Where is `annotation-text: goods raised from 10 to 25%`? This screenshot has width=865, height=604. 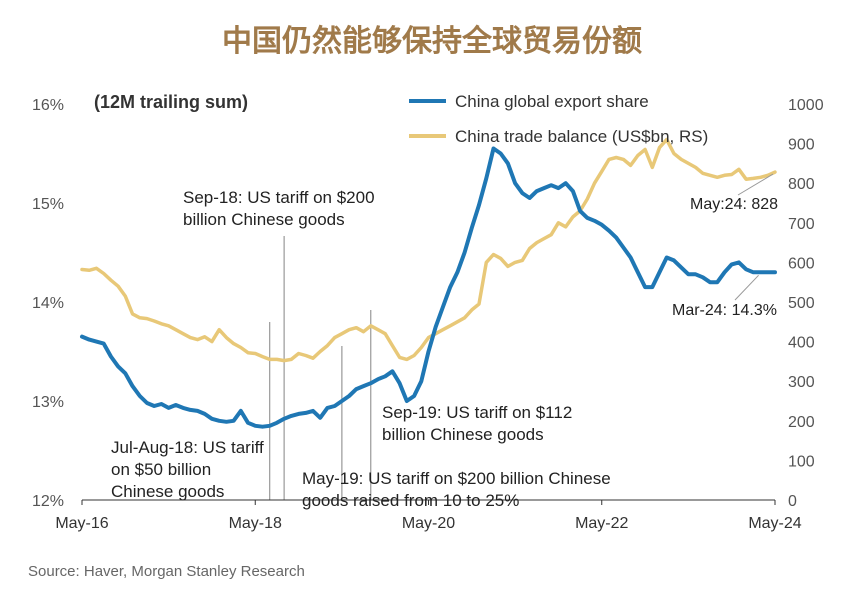
annotation-text: goods raised from 10 to 25% is located at coordinates (410, 500).